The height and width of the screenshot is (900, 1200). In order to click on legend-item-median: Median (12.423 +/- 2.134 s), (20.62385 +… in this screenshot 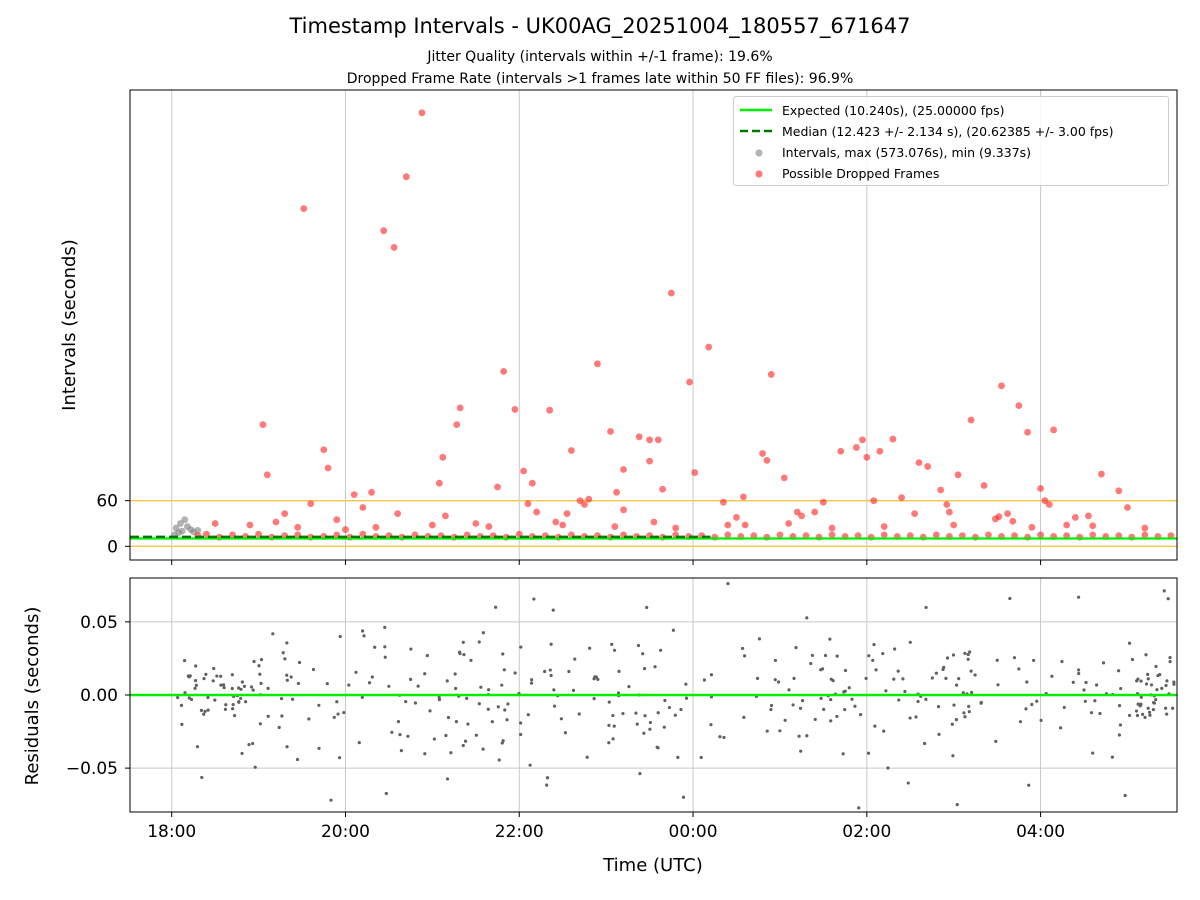, I will do `click(925, 131)`.